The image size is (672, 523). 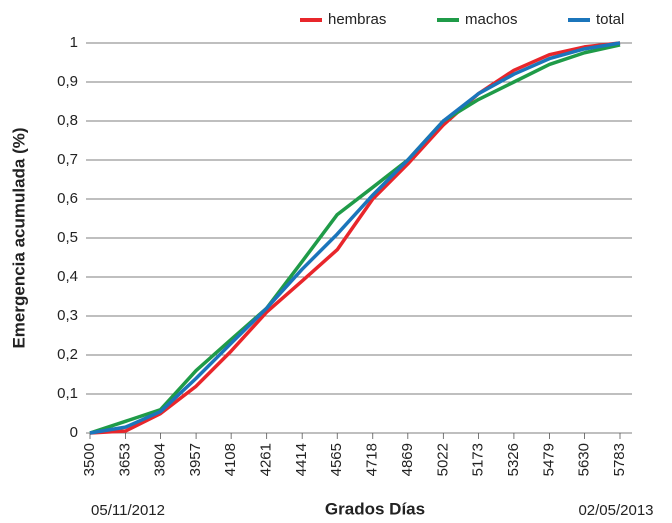 What do you see at coordinates (67, 237) in the screenshot?
I see `y-tick-label: 0,5` at bounding box center [67, 237].